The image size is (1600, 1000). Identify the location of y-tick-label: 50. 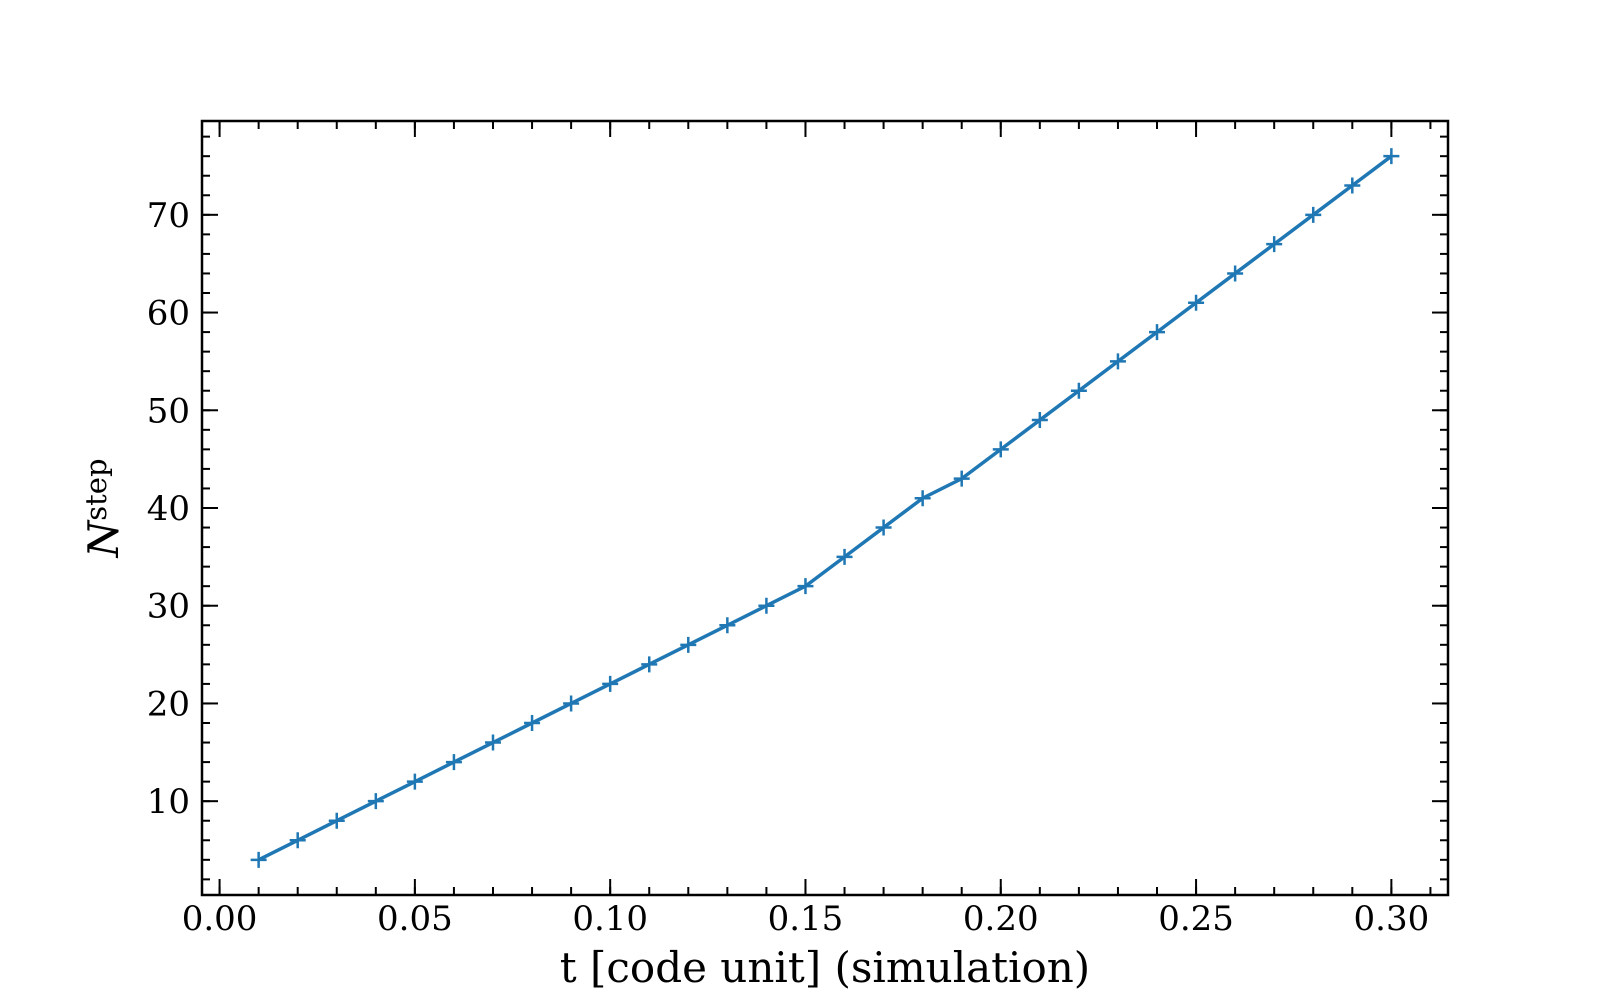
(168, 411).